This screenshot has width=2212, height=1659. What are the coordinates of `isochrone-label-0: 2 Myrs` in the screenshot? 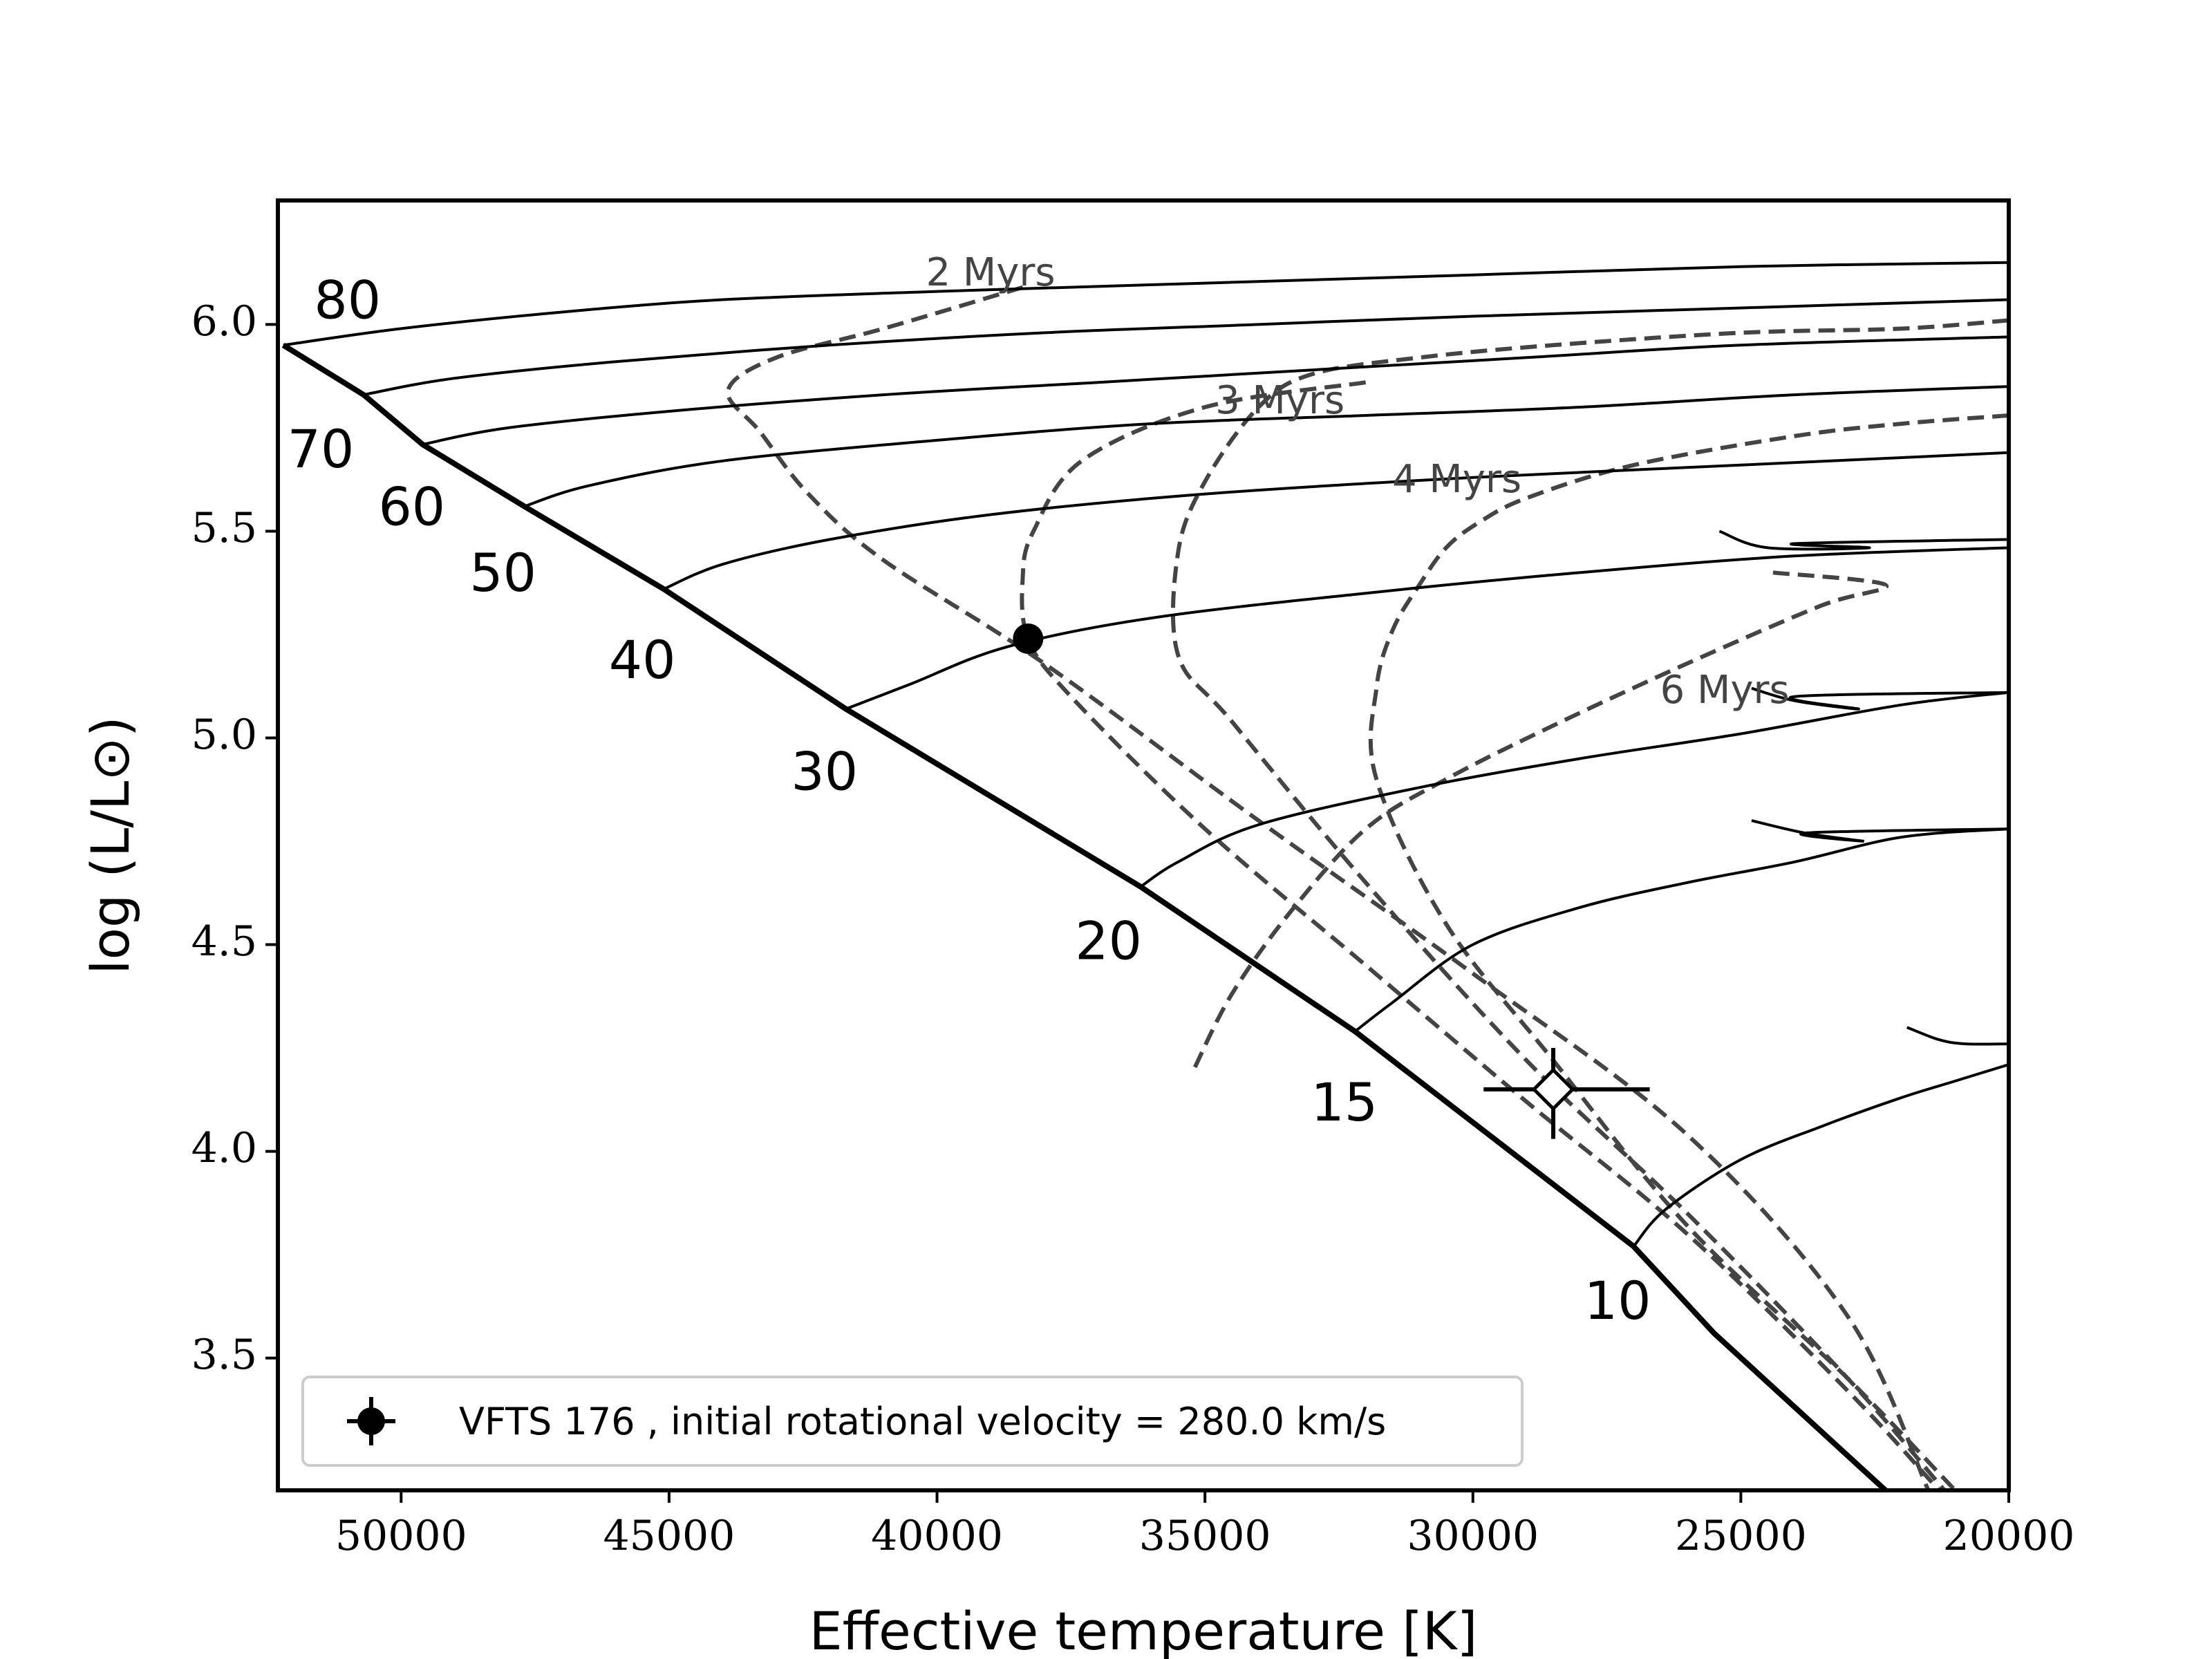 It's located at (991, 272).